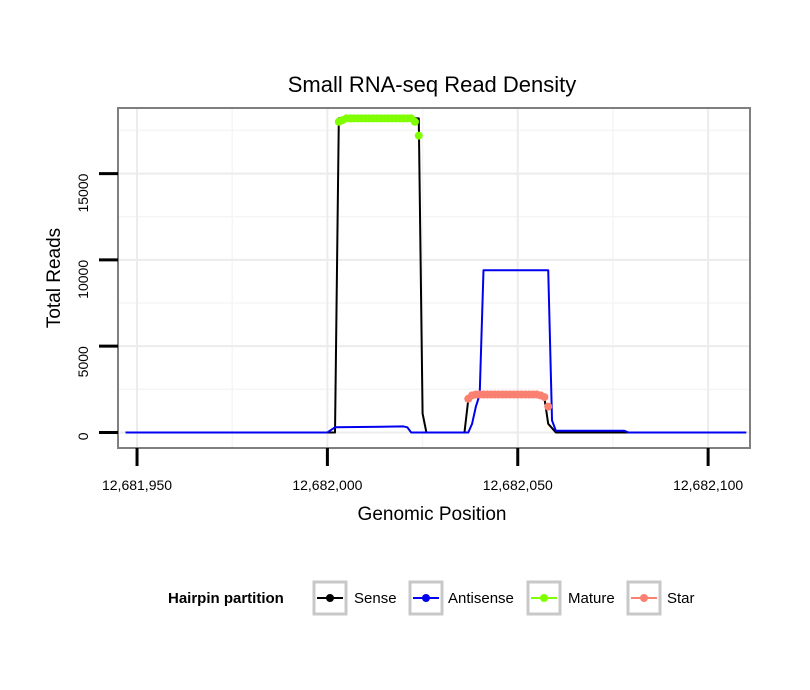 This screenshot has width=810, height=690. Describe the element at coordinates (54, 278) in the screenshot. I see `y-axis-title: Total Reads` at that location.